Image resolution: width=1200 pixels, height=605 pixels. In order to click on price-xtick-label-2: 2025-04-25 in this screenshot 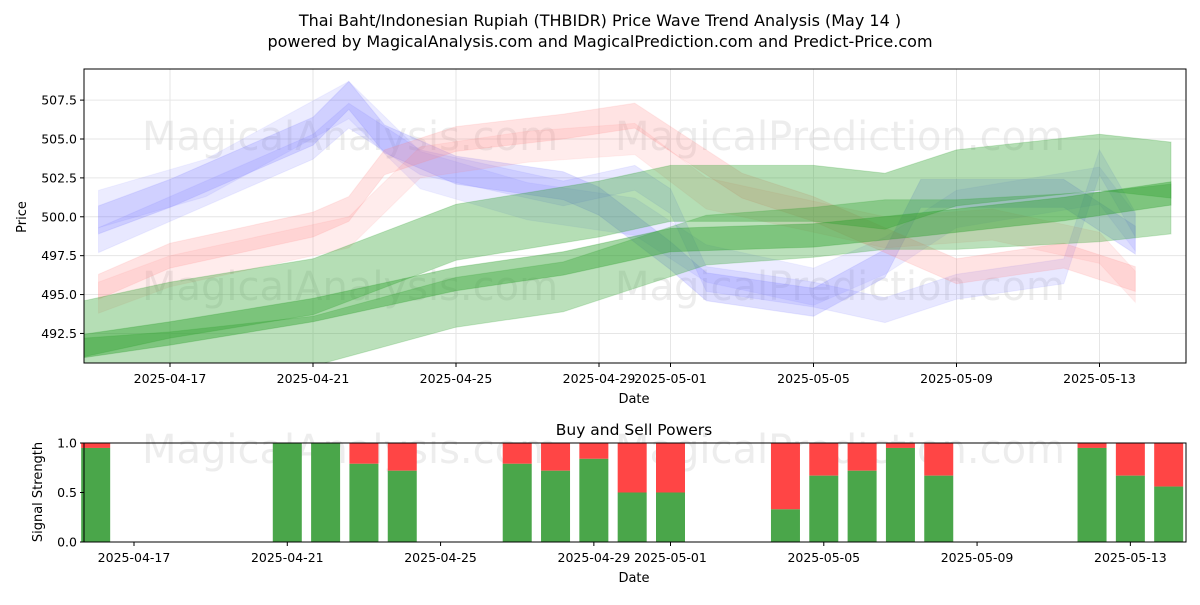, I will do `click(456, 378)`.